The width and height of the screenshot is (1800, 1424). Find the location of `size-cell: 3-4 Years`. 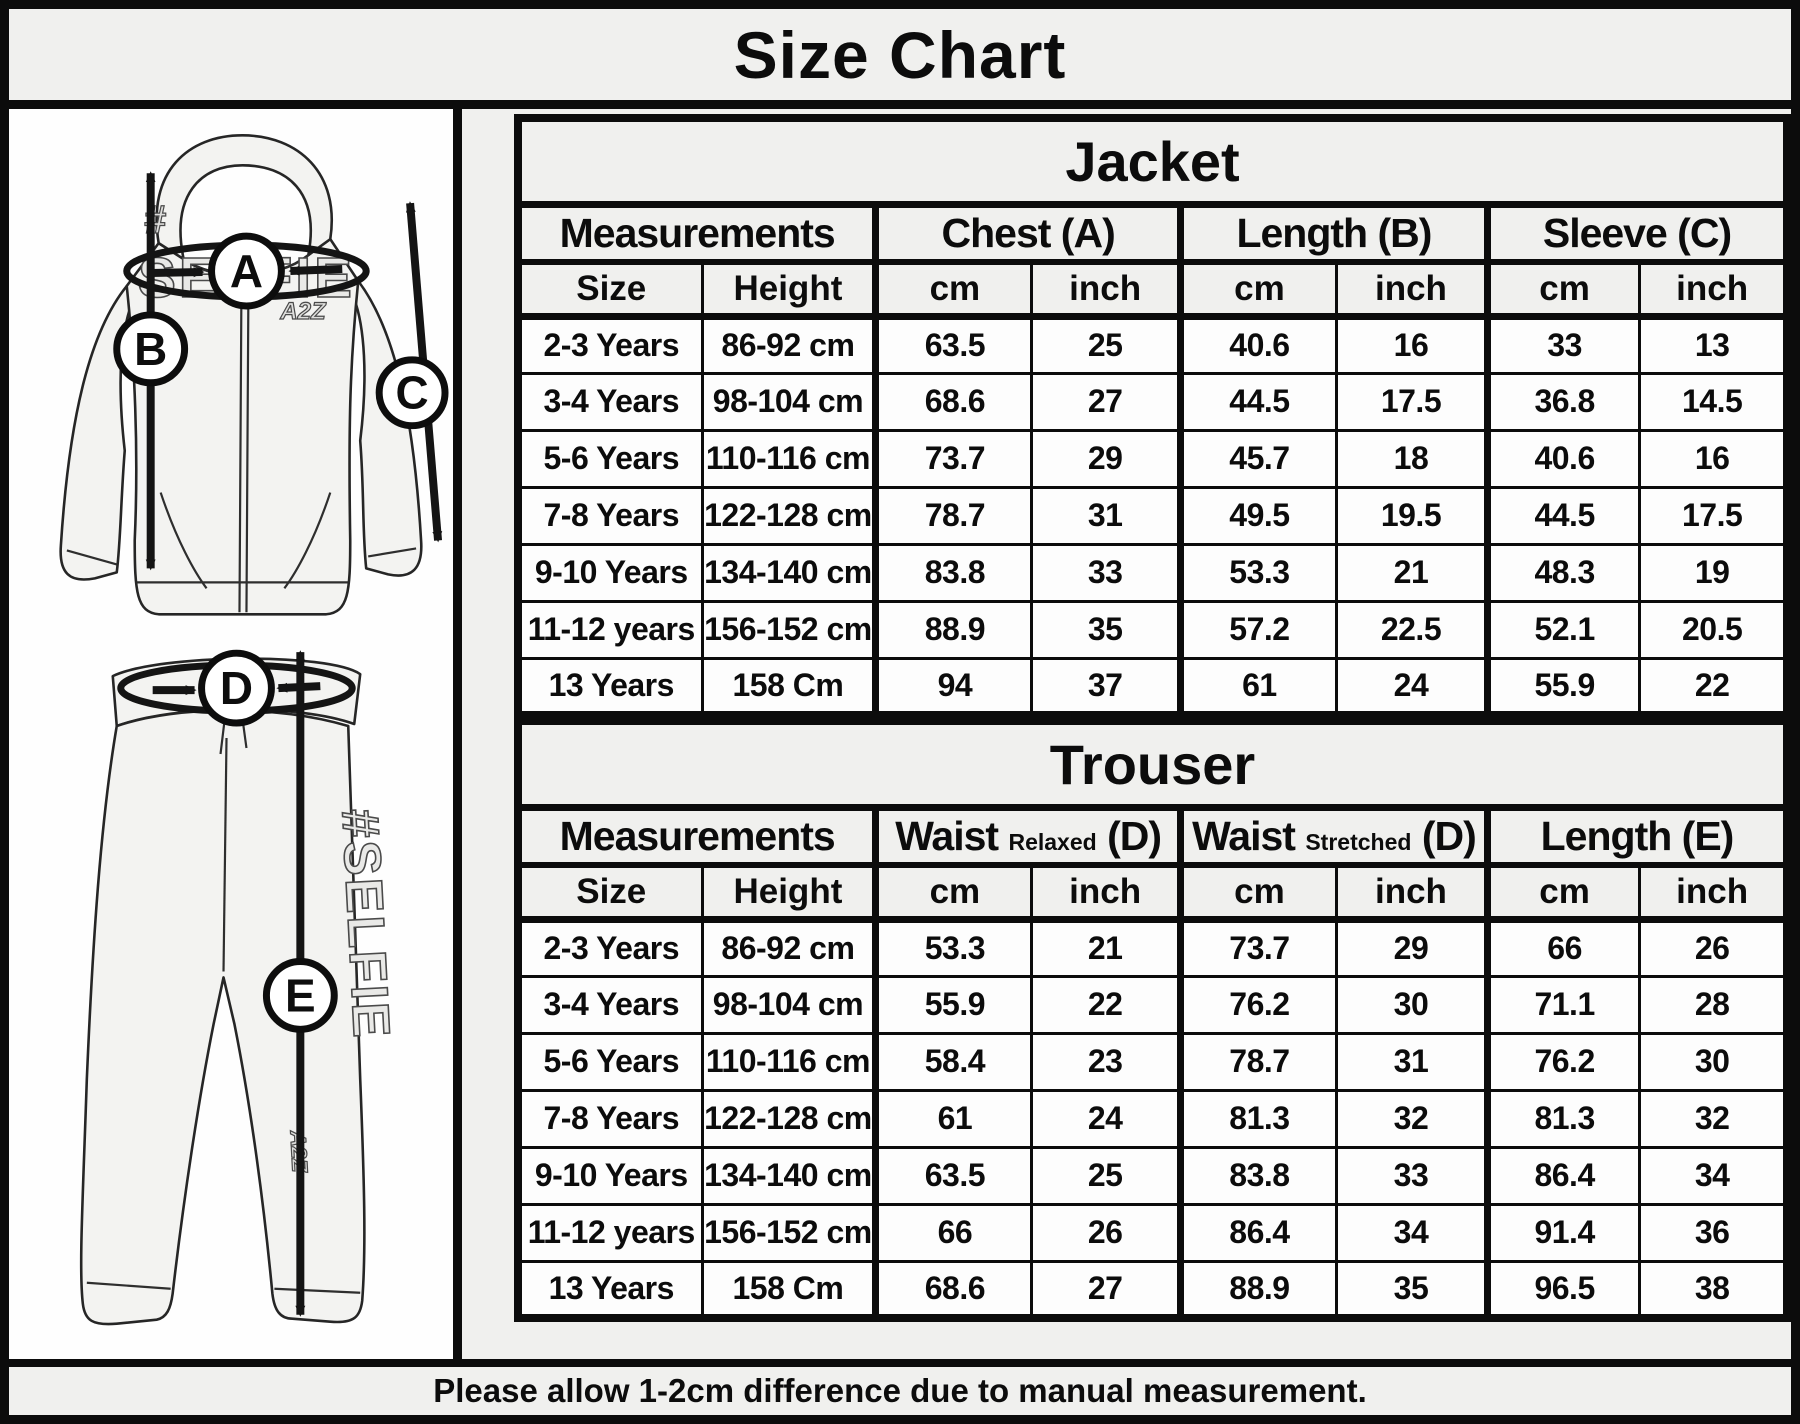

size-cell: 3-4 Years is located at coordinates (610, 1004).